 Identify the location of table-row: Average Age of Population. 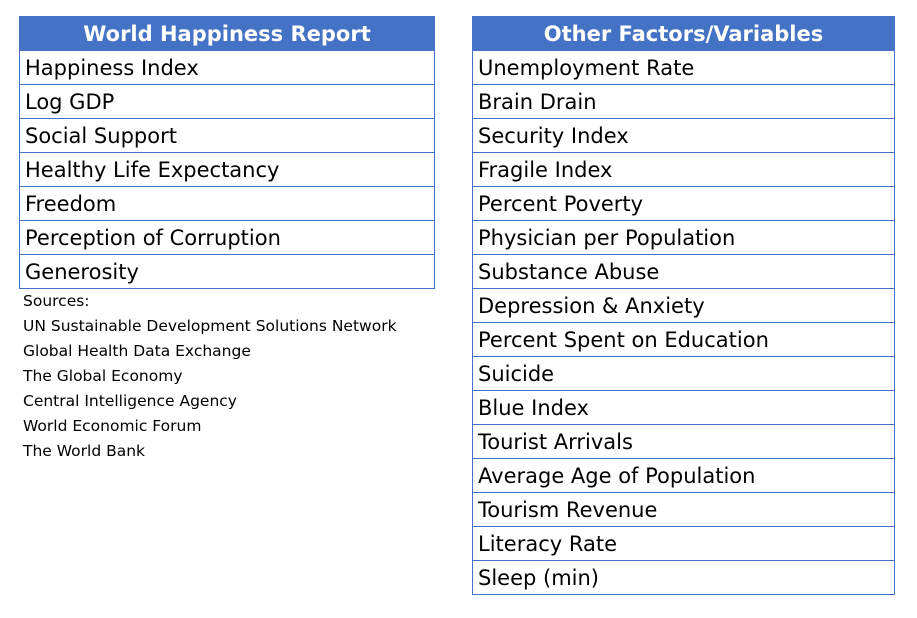
(683, 475).